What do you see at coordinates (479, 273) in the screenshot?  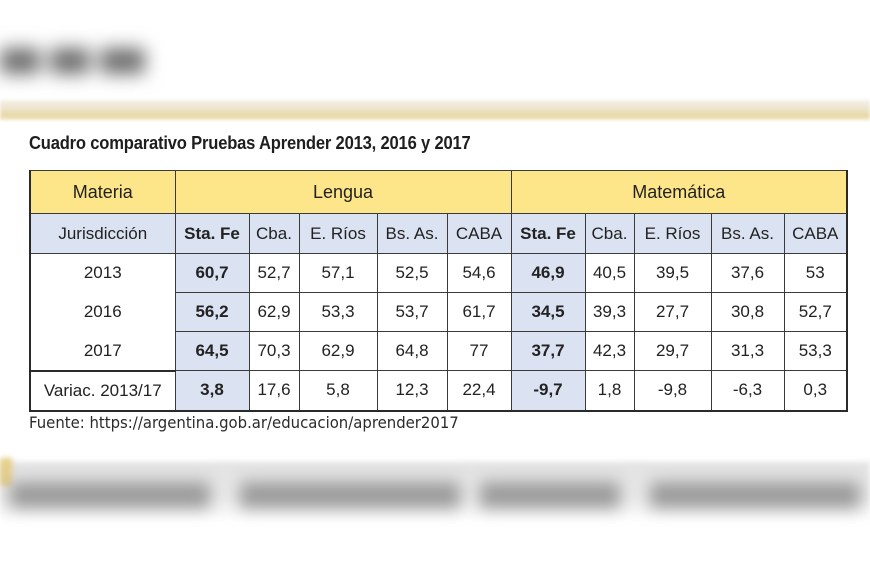 I see `cell: 54,6` at bounding box center [479, 273].